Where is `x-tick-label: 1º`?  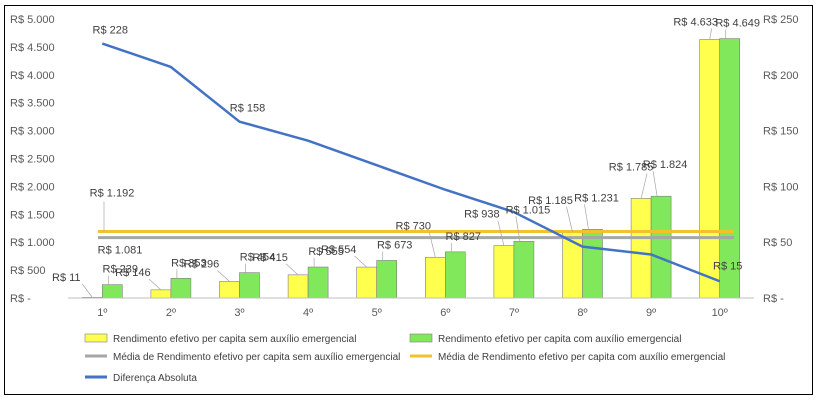 x-tick-label: 1º is located at coordinates (102, 313).